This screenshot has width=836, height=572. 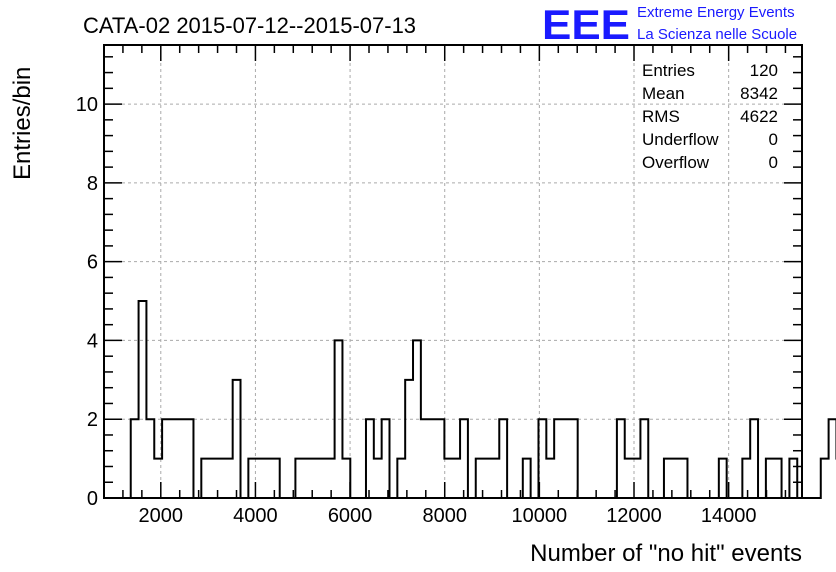 I want to click on eee-logo: EEE, so click(x=586, y=24).